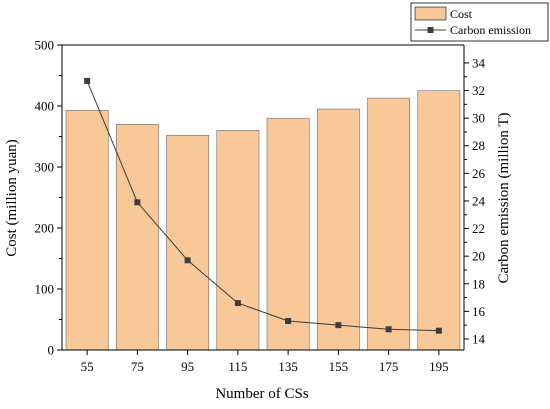 The height and width of the screenshot is (409, 550). Describe the element at coordinates (479, 22) in the screenshot. I see `legend: Cost Carbon emission` at that location.